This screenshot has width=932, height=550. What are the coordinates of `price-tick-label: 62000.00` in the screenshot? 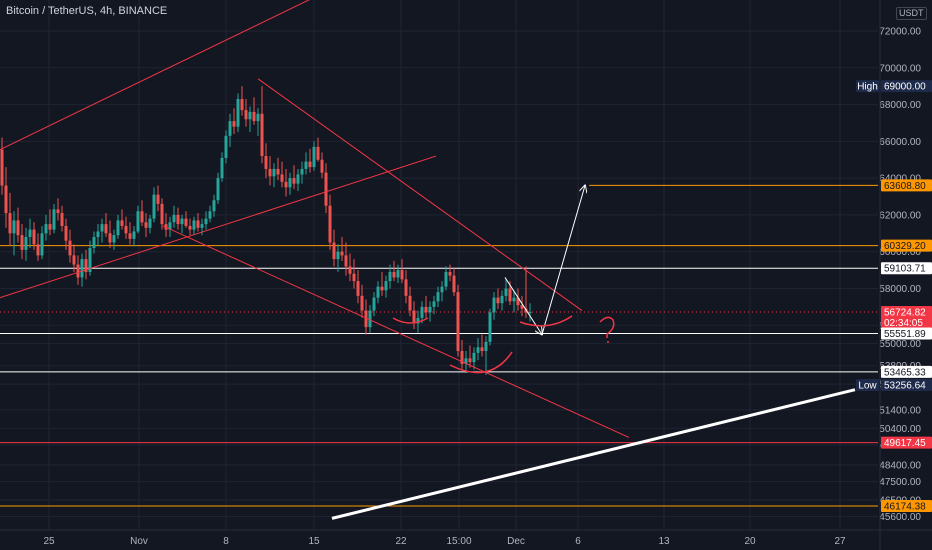 It's located at (900, 215).